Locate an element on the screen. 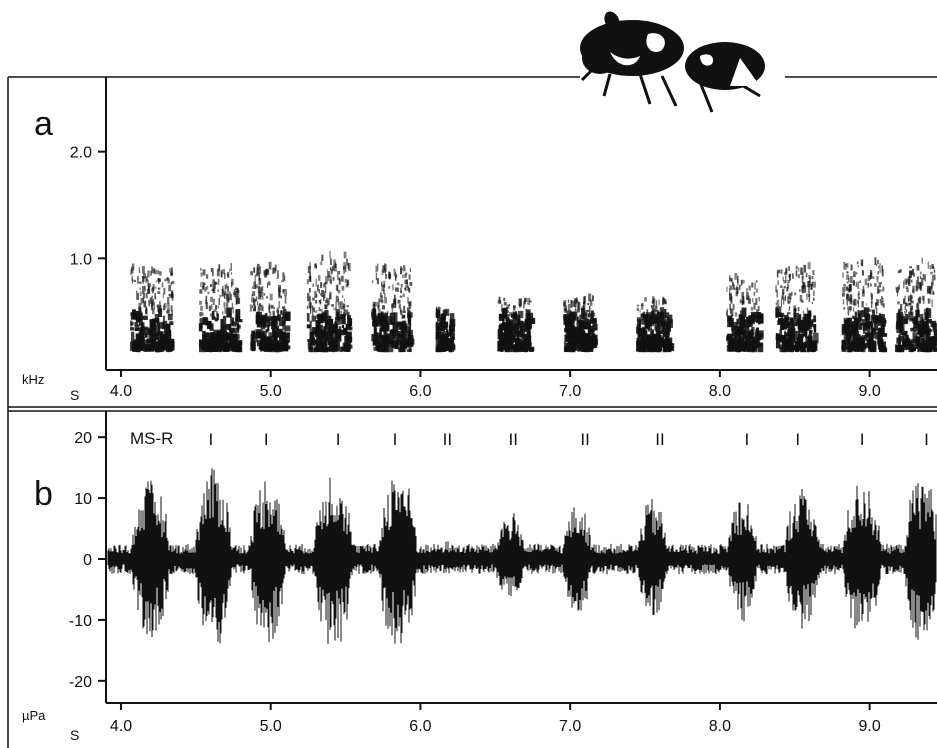  panel-b-y-tick-label: -10 is located at coordinates (80, 621).